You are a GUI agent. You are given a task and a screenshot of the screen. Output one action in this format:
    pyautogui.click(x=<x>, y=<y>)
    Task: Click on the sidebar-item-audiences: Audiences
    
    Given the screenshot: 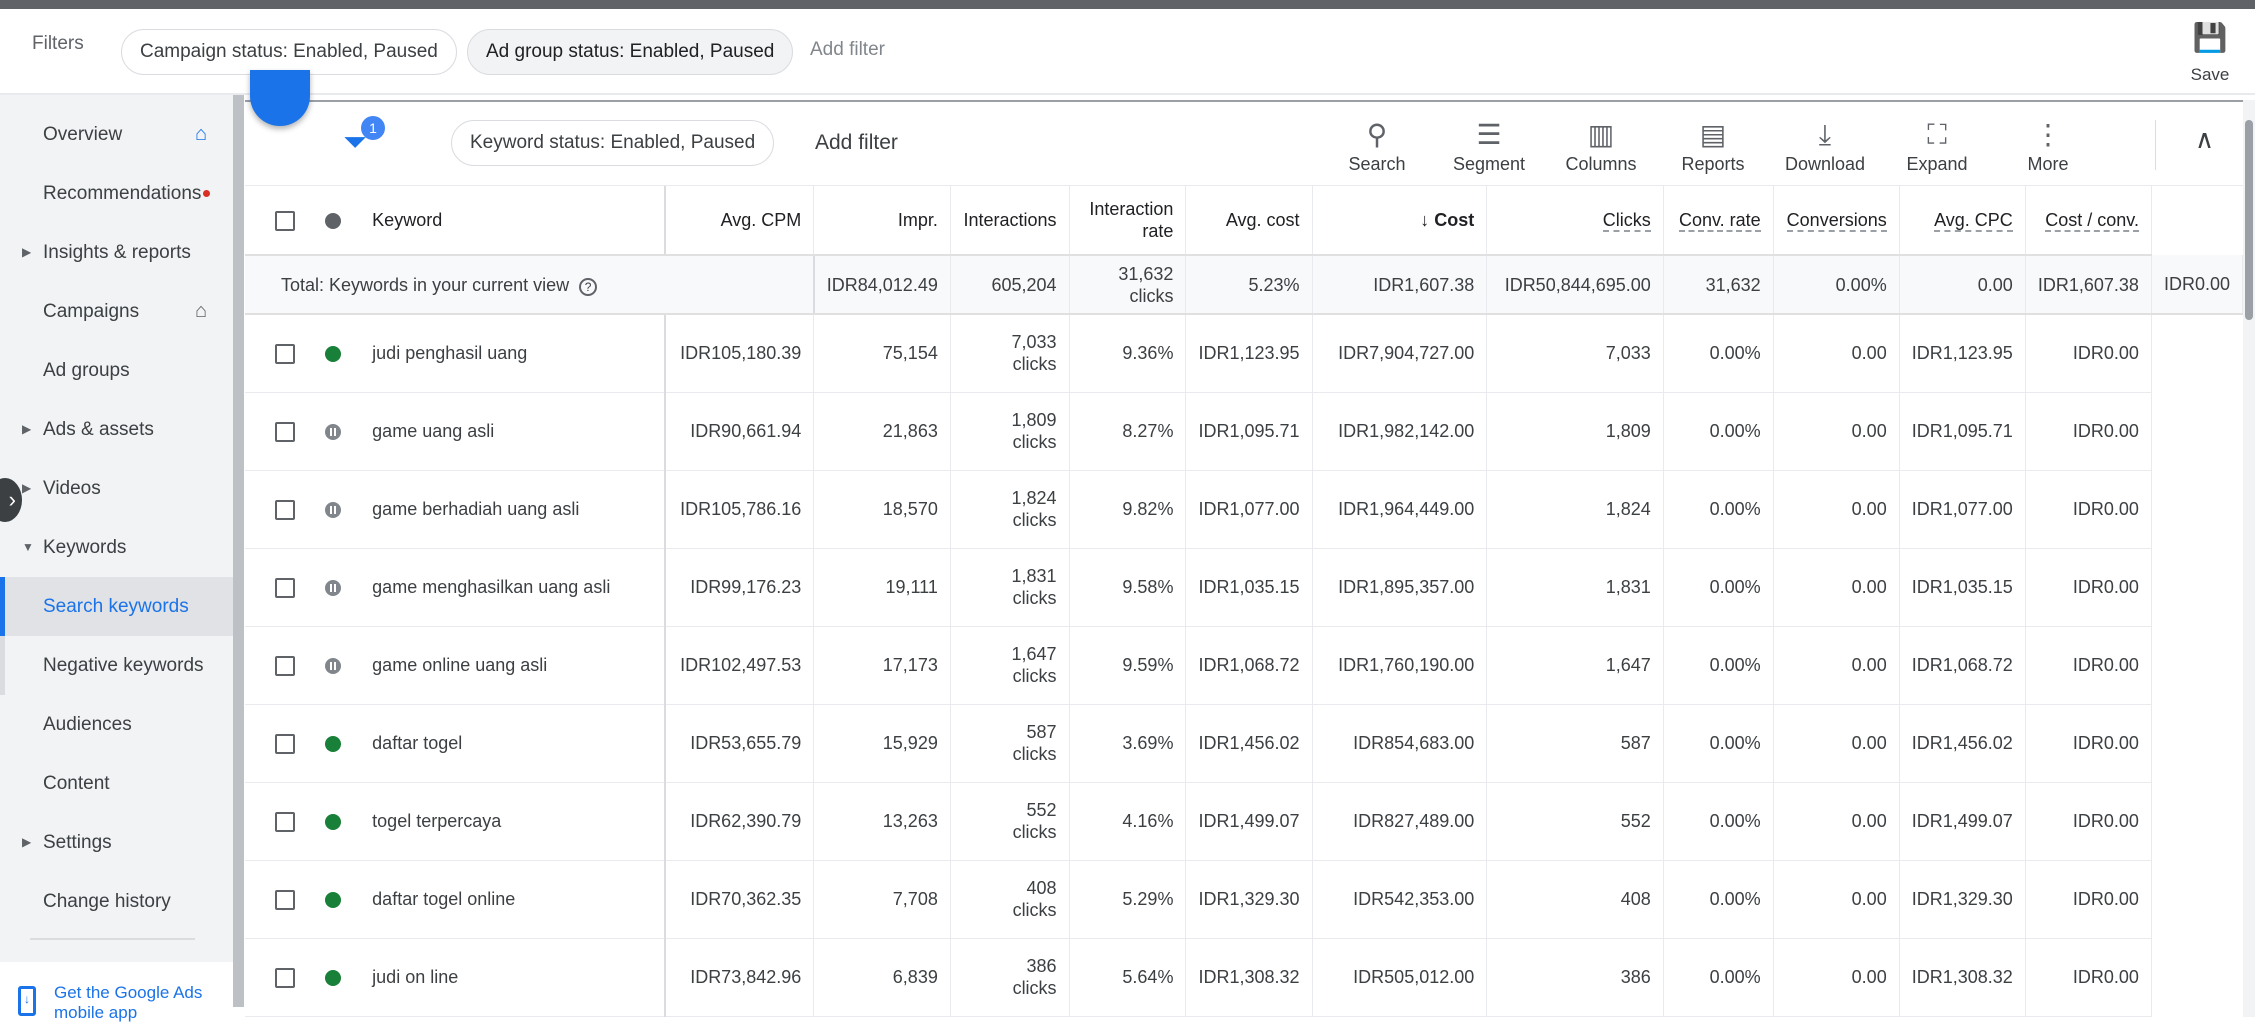 What is the action you would take?
    pyautogui.click(x=116, y=724)
    